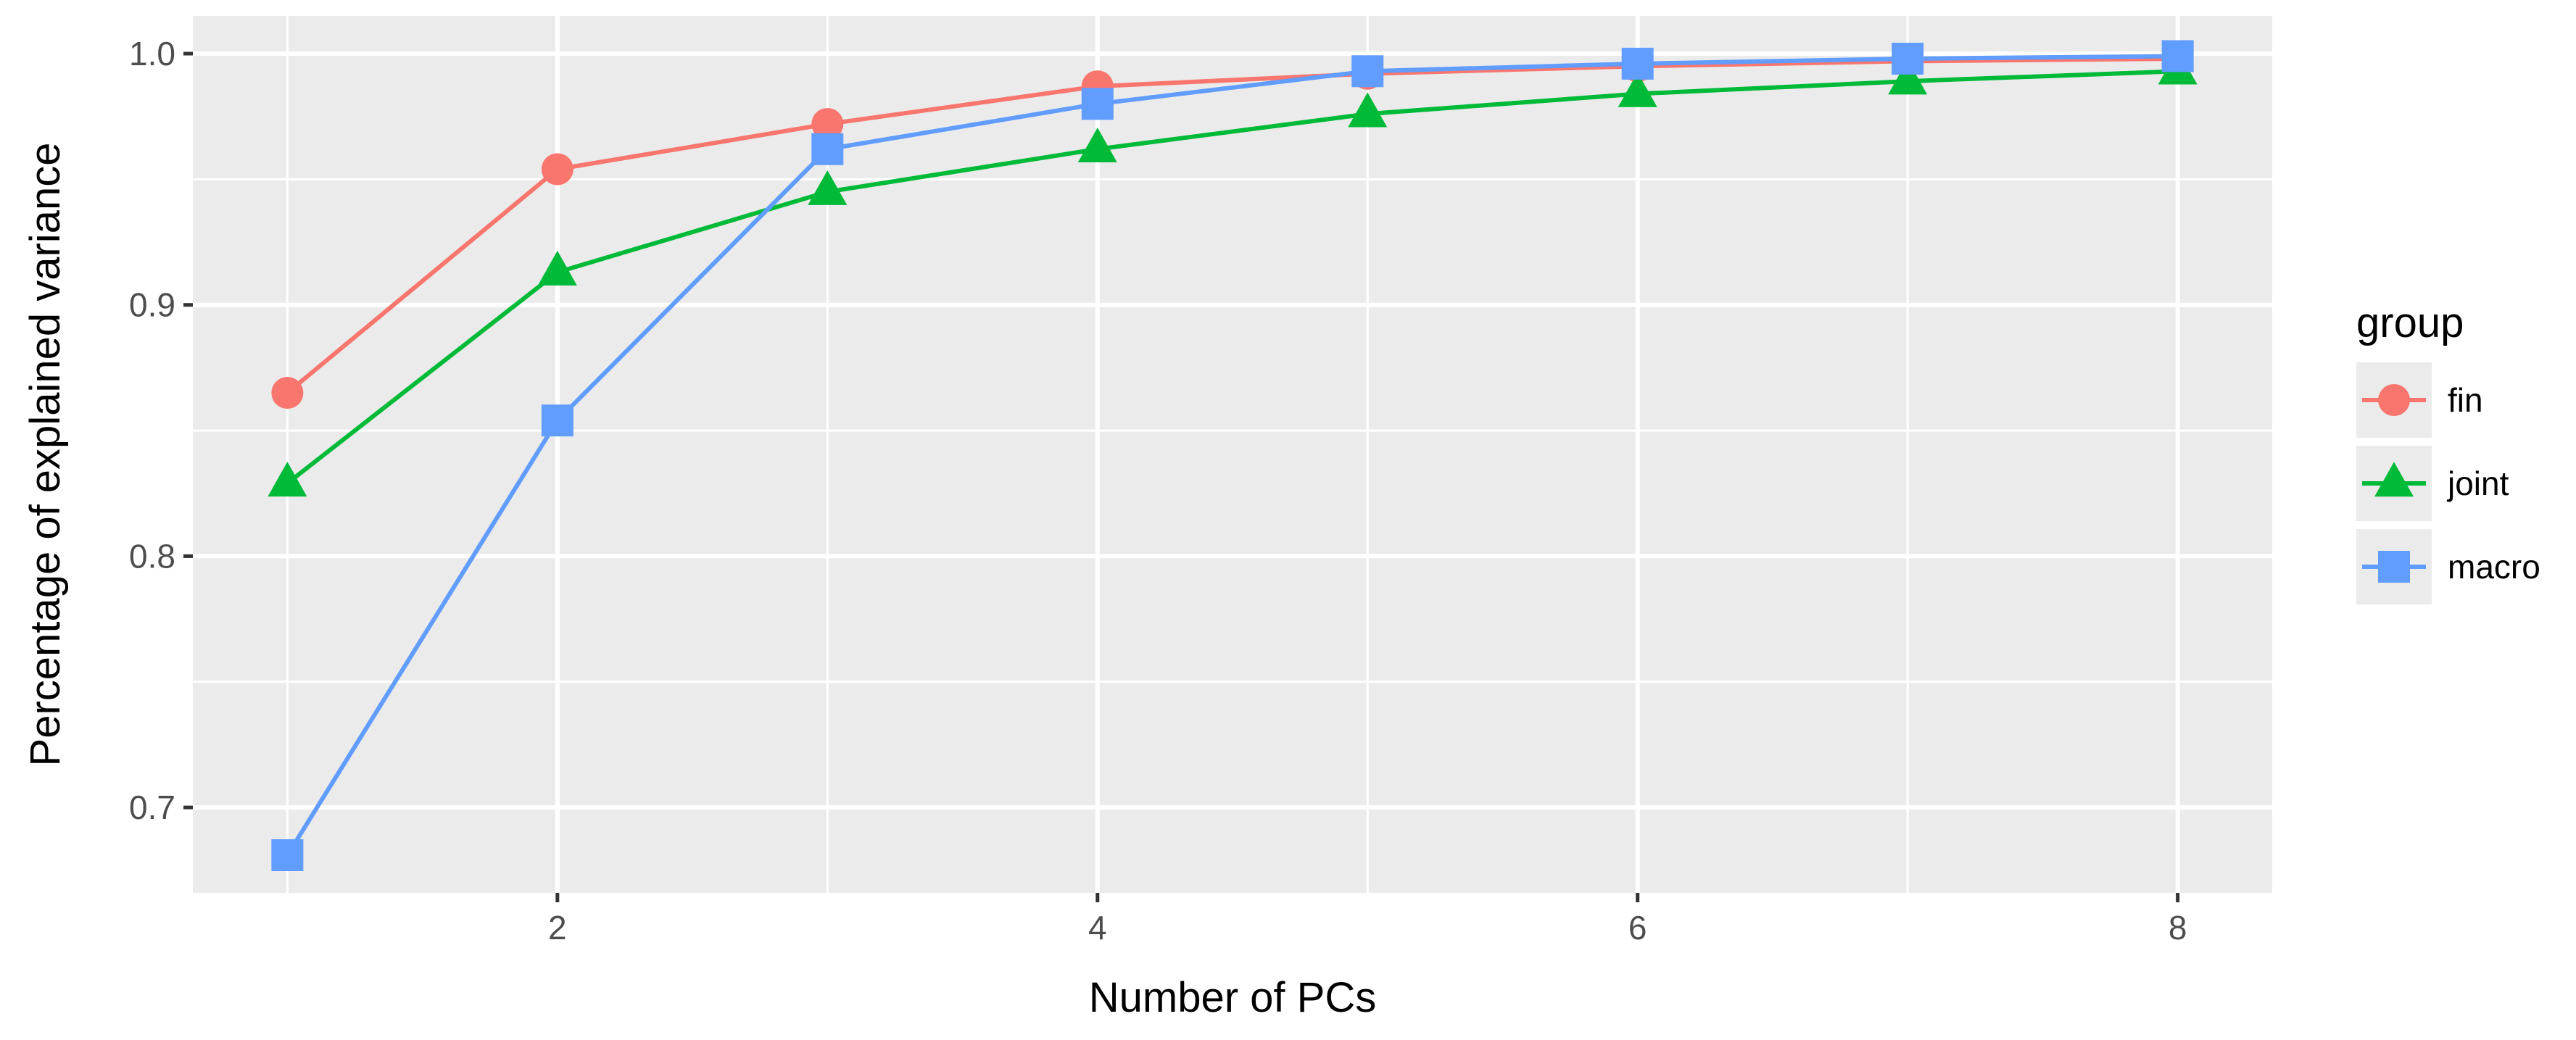 Image resolution: width=2576 pixels, height=1040 pixels. What do you see at coordinates (2432, 483) in the screenshot?
I see `legend-item-joint: joint` at bounding box center [2432, 483].